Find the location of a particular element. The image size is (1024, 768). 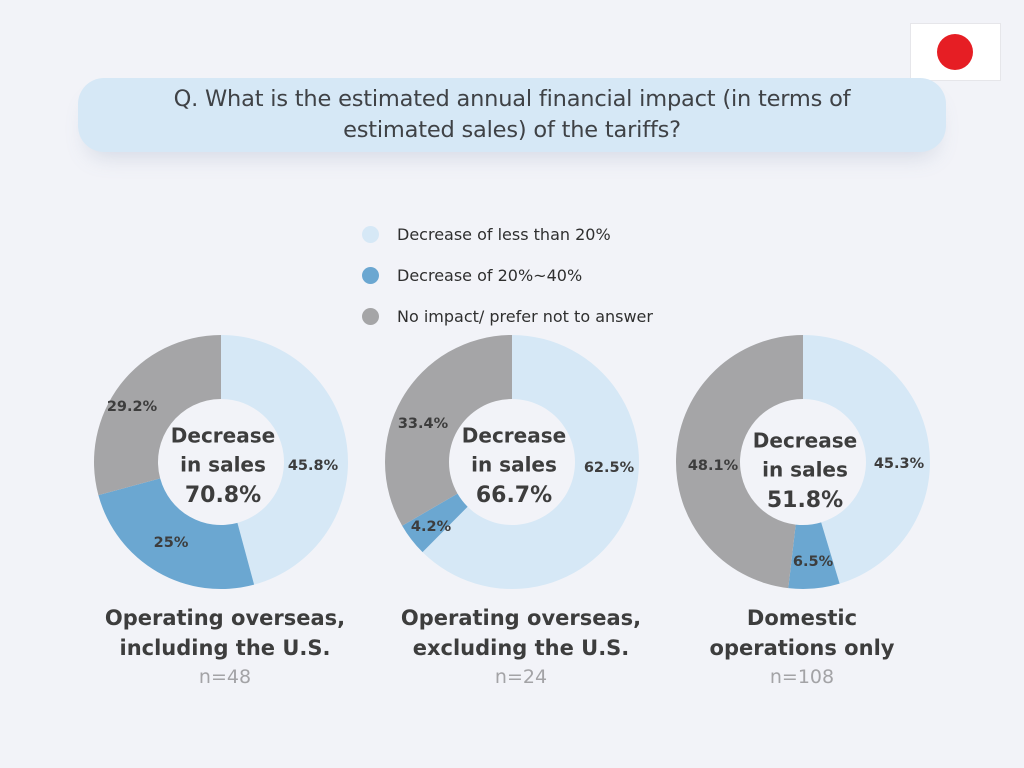

legend-label: Decrease of 20%~40% is located at coordinates (490, 275).